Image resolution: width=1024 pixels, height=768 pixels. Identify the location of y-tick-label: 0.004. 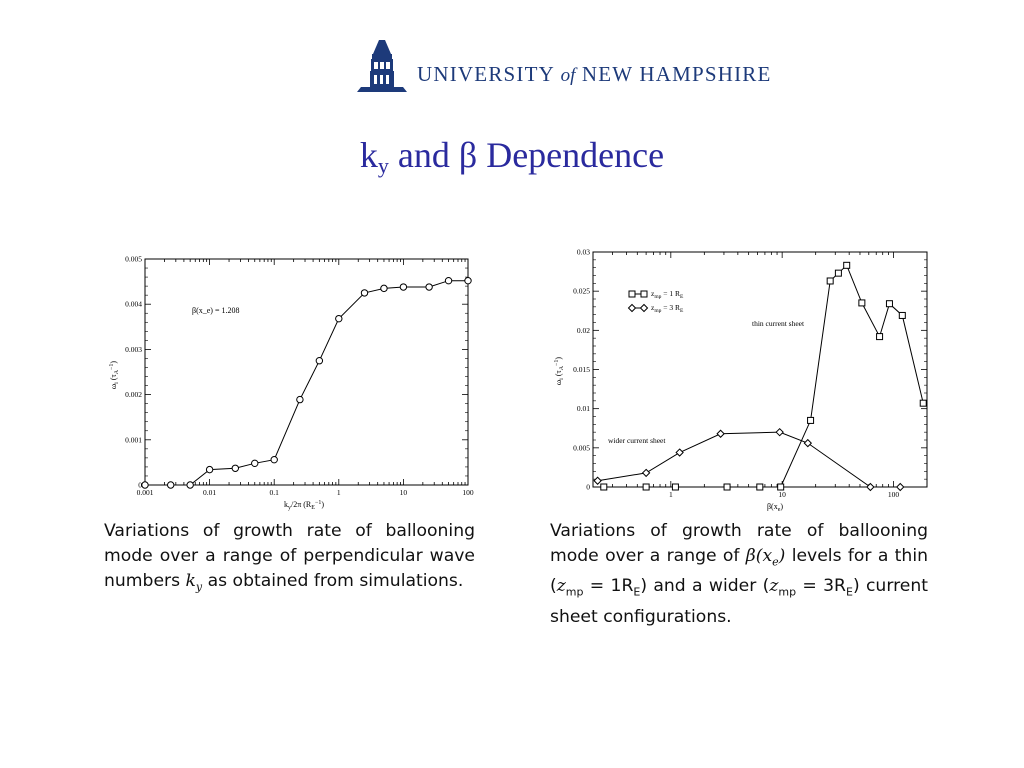
(133, 304).